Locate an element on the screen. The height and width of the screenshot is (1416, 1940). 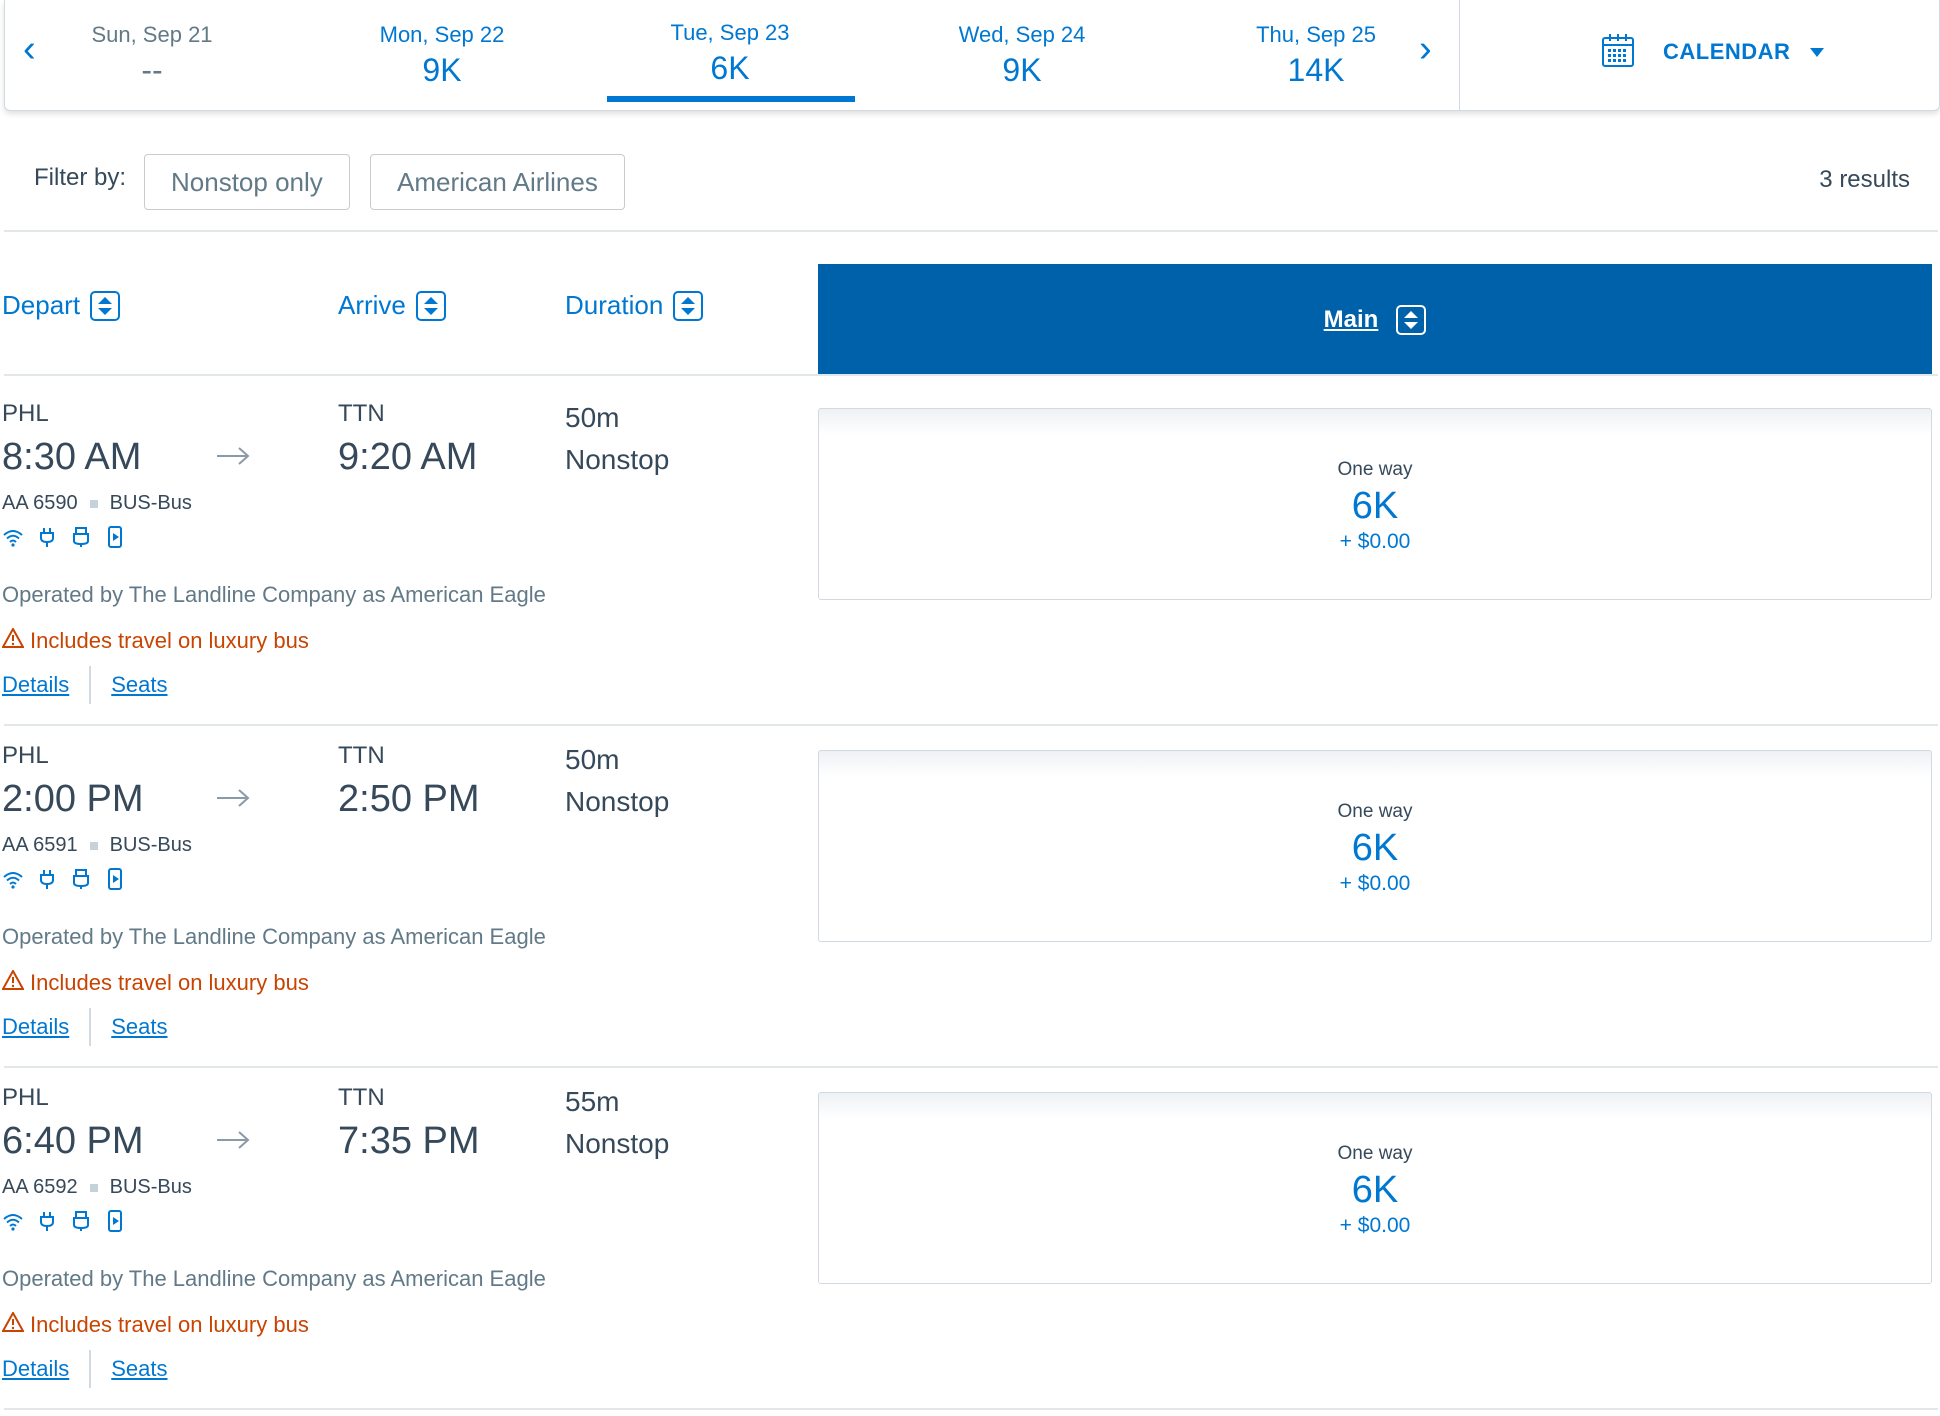
equipment: BUS-Bus is located at coordinates (150, 1187).